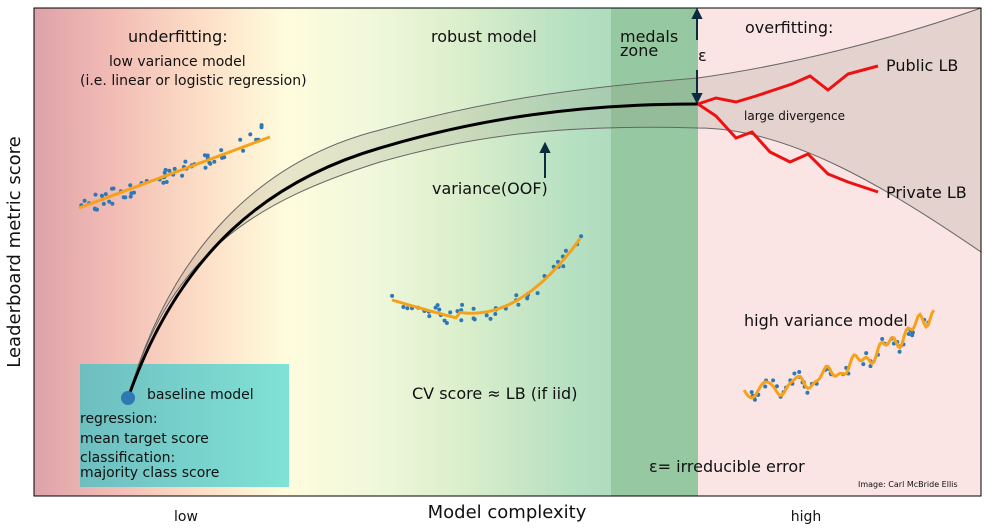 This screenshot has height=531, width=988. Describe the element at coordinates (922, 65) in the screenshot. I see `public-lb-label: Public LB` at that location.